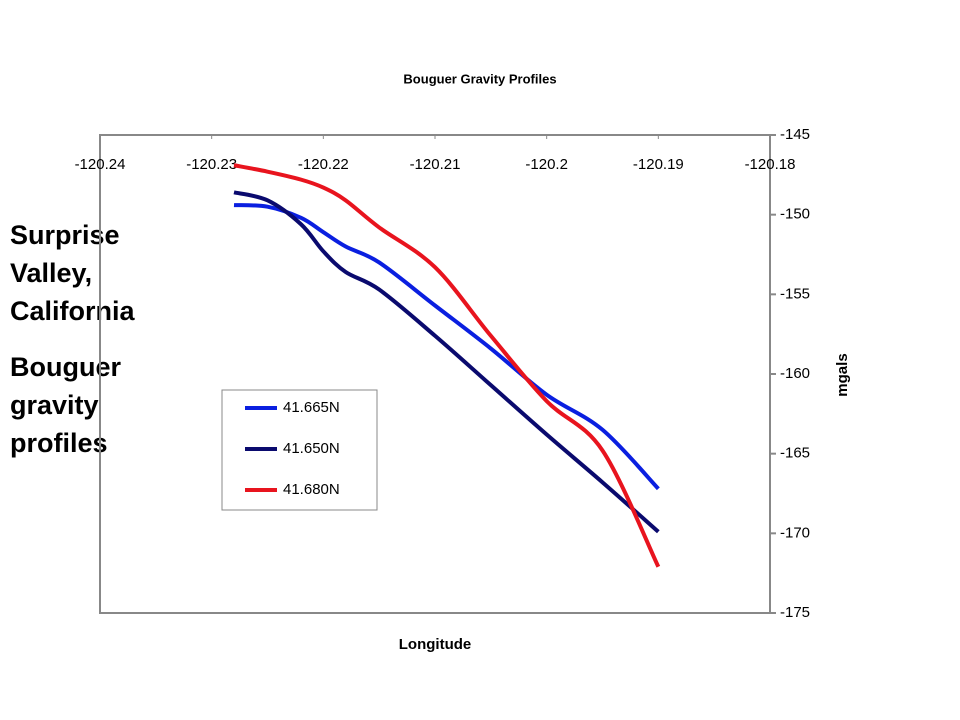 The height and width of the screenshot is (720, 960). What do you see at coordinates (795, 373) in the screenshot?
I see `y-tick-label: -160` at bounding box center [795, 373].